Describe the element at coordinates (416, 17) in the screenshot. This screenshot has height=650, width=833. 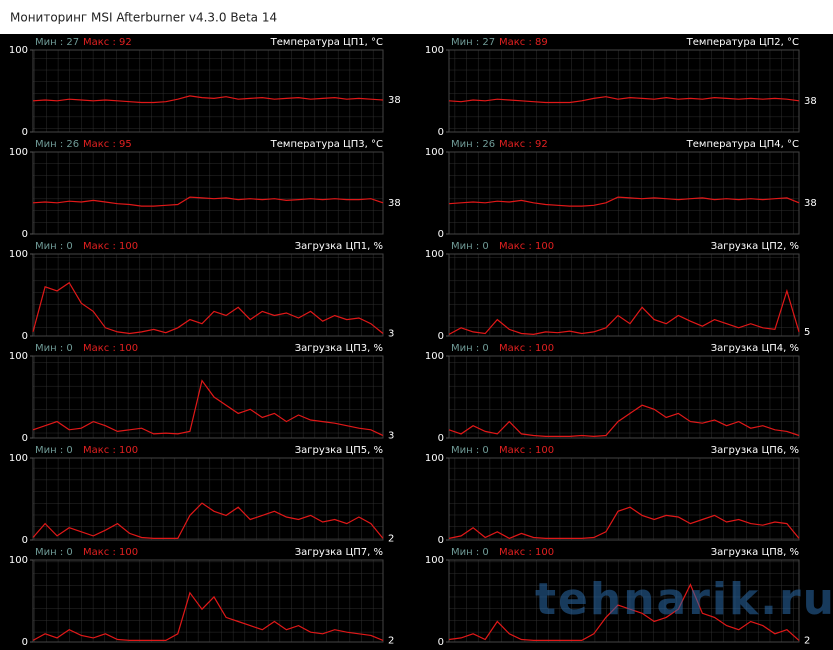
I see `title-bar` at that location.